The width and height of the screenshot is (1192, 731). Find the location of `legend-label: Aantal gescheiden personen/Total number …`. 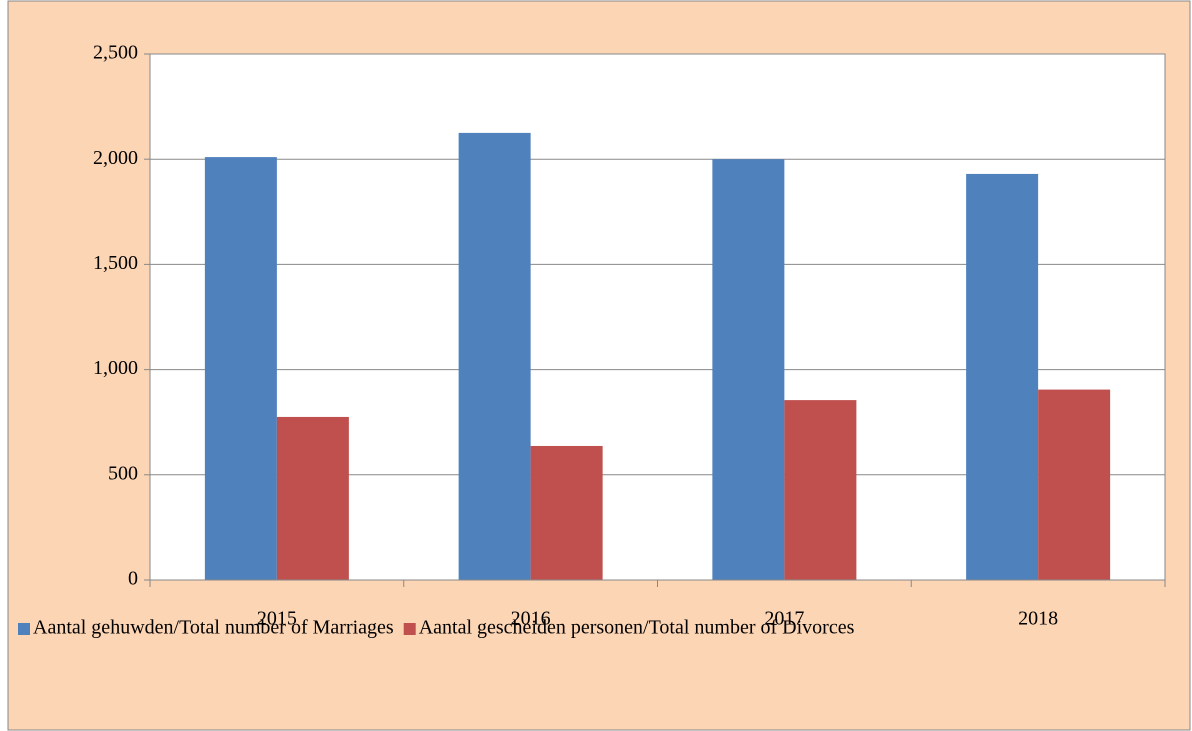

legend-label: Aantal gescheiden personen/Total number … is located at coordinates (637, 628).